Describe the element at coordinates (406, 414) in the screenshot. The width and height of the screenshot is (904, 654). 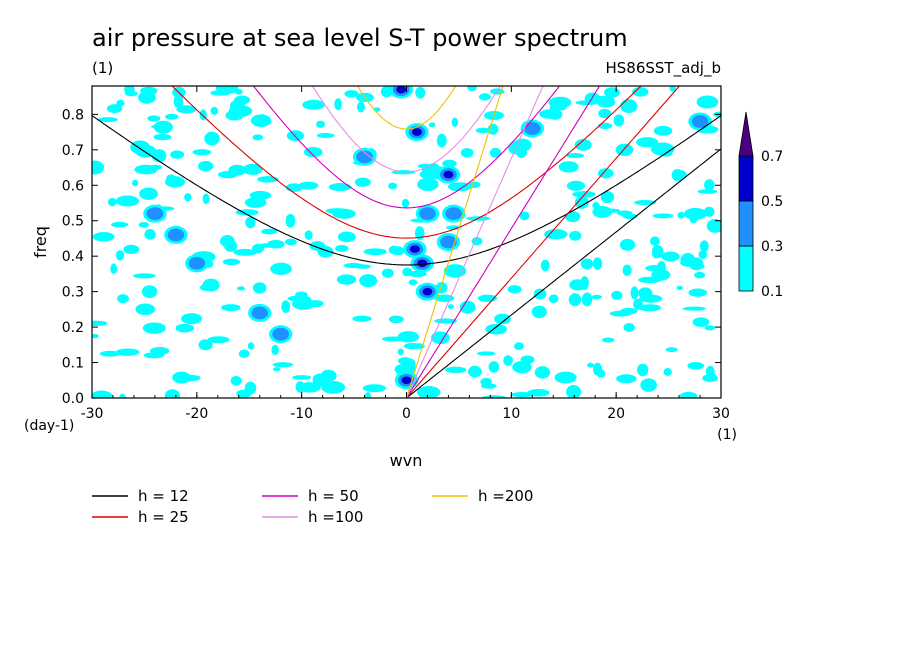
I see `x-tick-label: 0` at that location.